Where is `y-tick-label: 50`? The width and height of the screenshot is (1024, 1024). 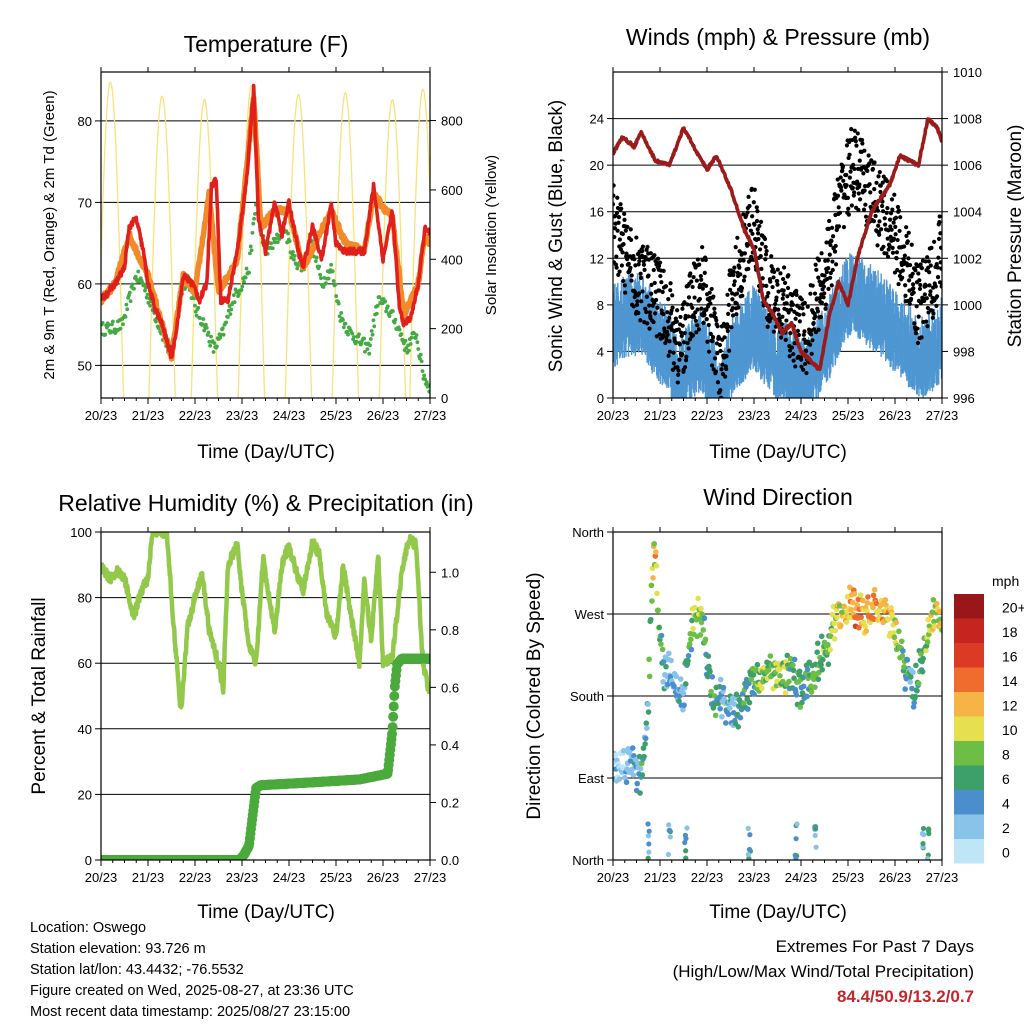 y-tick-label: 50 is located at coordinates (85, 365).